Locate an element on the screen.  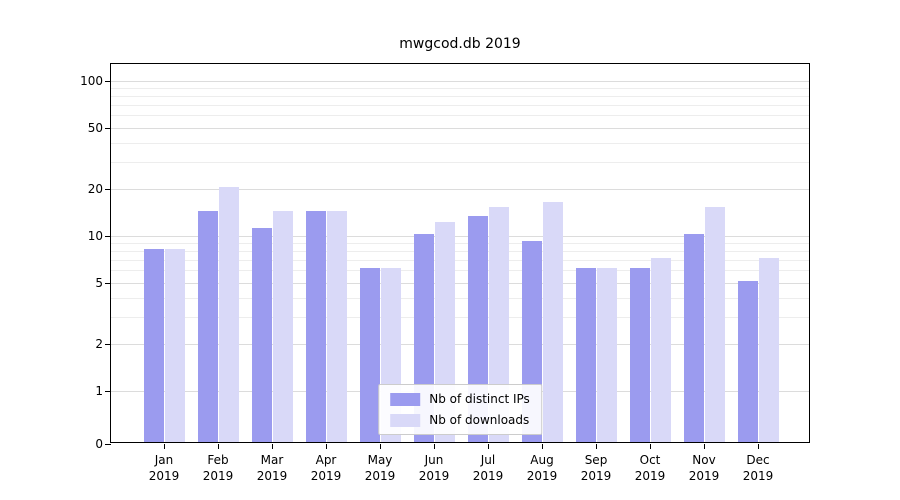
x-tick-label: Feb 2019 is located at coordinates (218, 468).